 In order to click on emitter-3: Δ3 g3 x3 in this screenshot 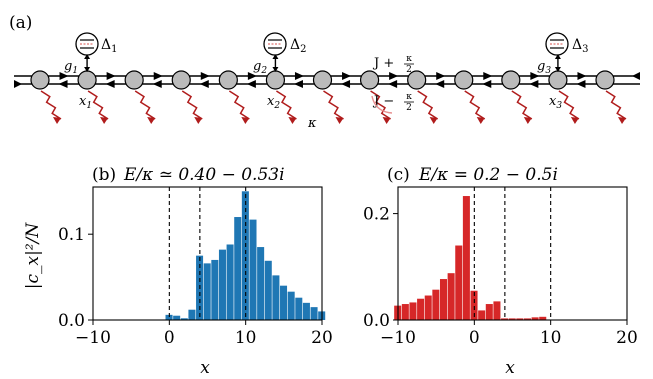, I will do `click(563, 71)`.